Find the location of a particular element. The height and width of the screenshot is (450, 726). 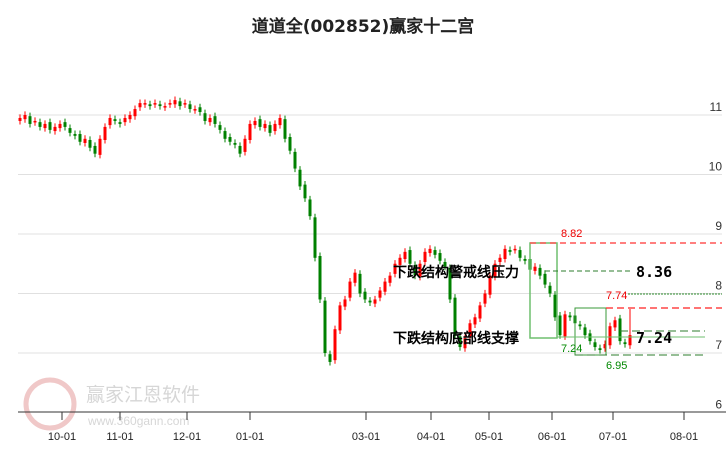

x-tick-label: 04-01 is located at coordinates (431, 437).